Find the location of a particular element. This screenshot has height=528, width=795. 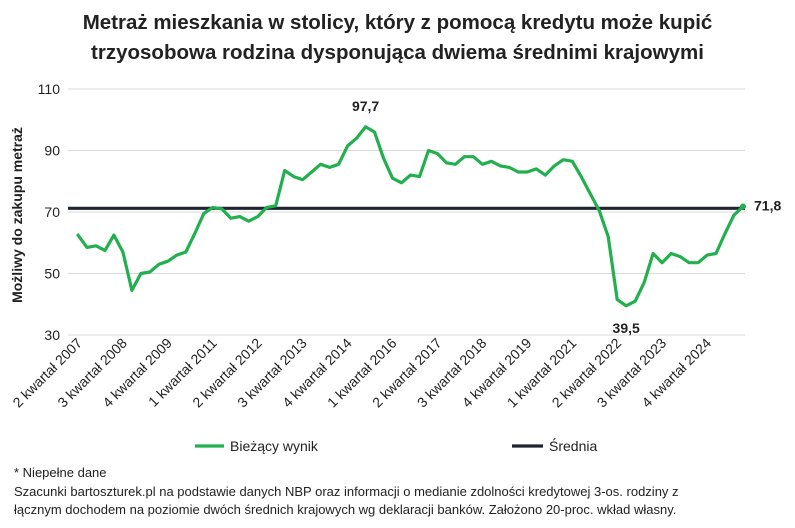

legend-label-srednia: Średnia is located at coordinates (573, 445).